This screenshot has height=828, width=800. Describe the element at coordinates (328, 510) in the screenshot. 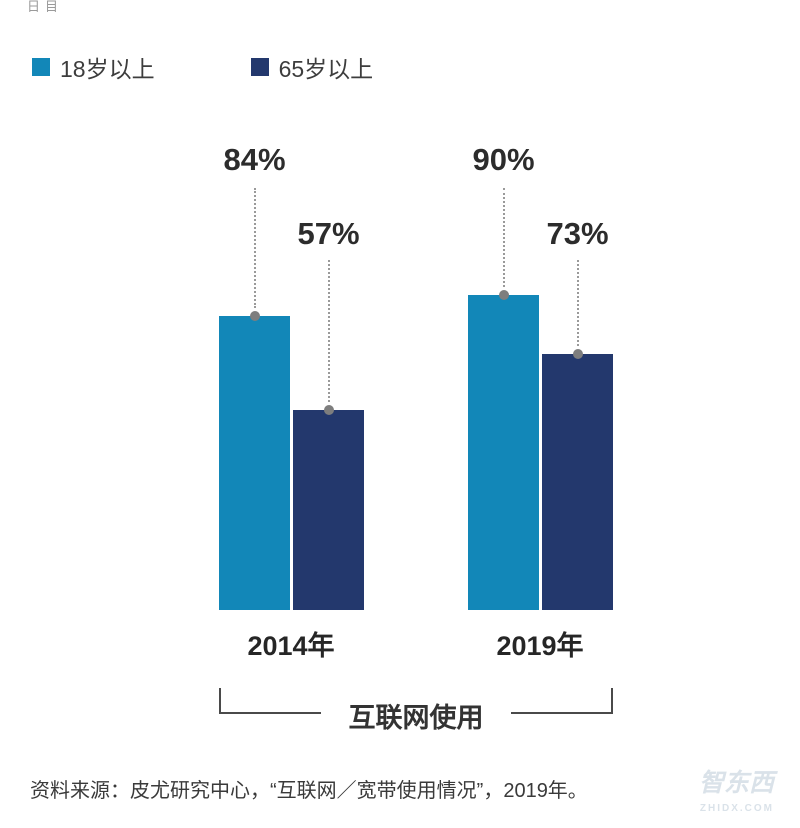

I see `bar-2014-65plus` at that location.